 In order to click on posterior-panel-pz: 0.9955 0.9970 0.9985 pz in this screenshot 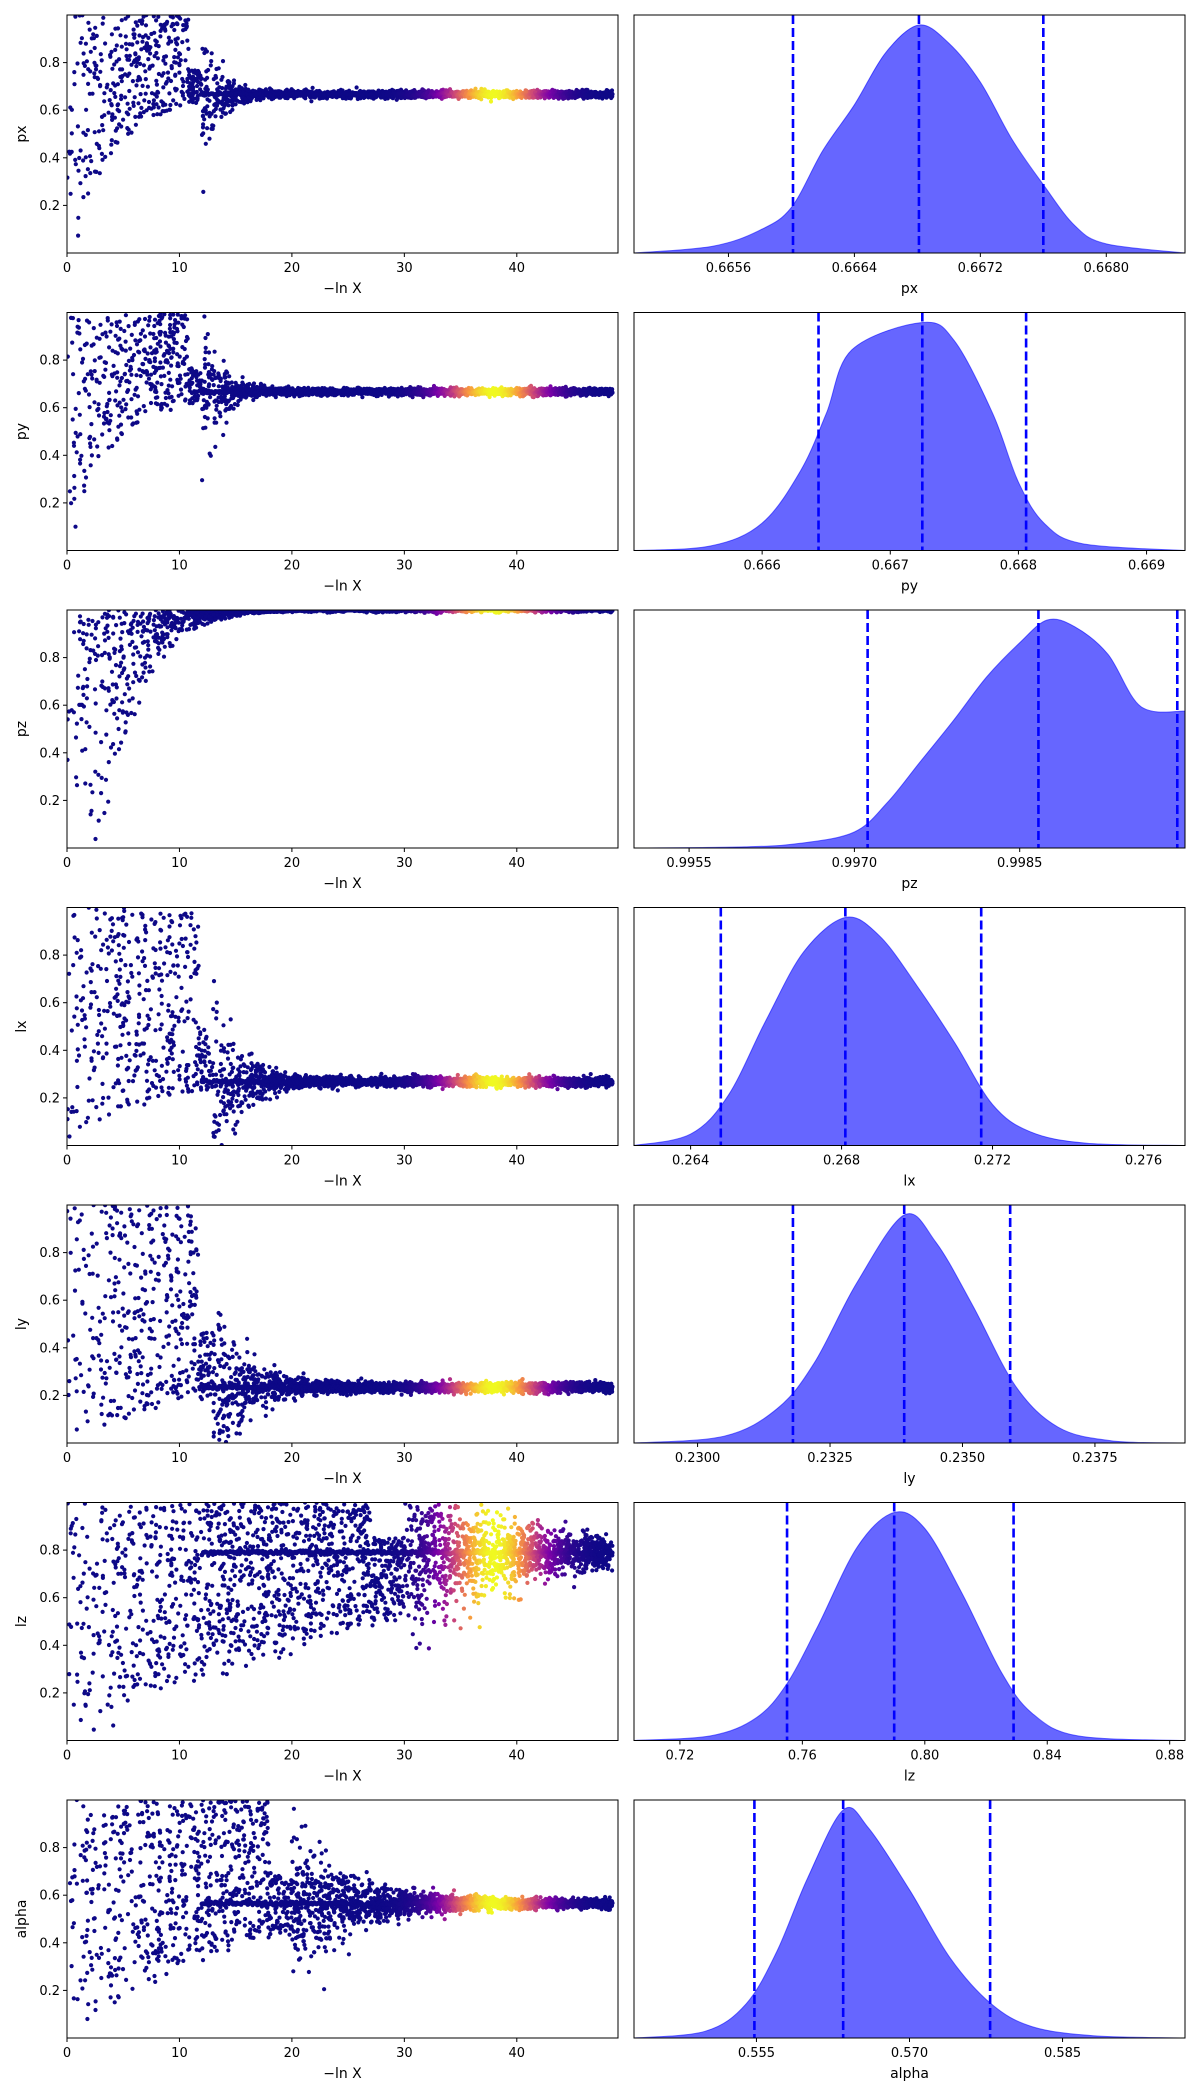, I will do `click(909, 750)`.